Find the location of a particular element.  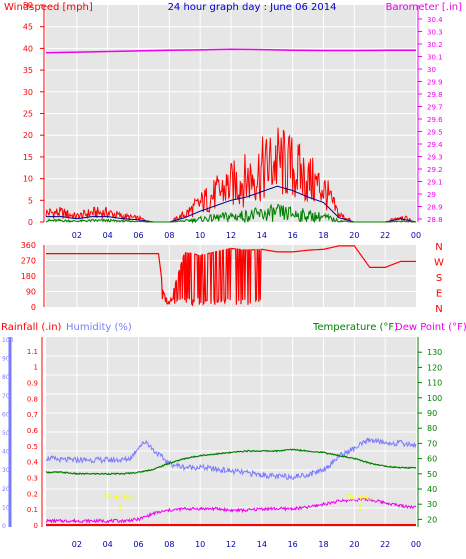

dewpoint-series is located at coordinates (231, 511).